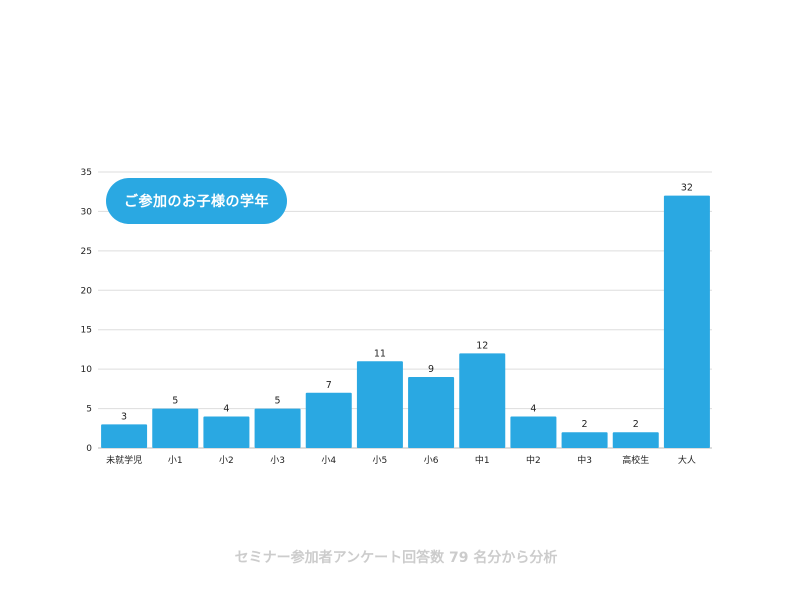  What do you see at coordinates (380, 353) in the screenshot?
I see `data-label: 11` at bounding box center [380, 353].